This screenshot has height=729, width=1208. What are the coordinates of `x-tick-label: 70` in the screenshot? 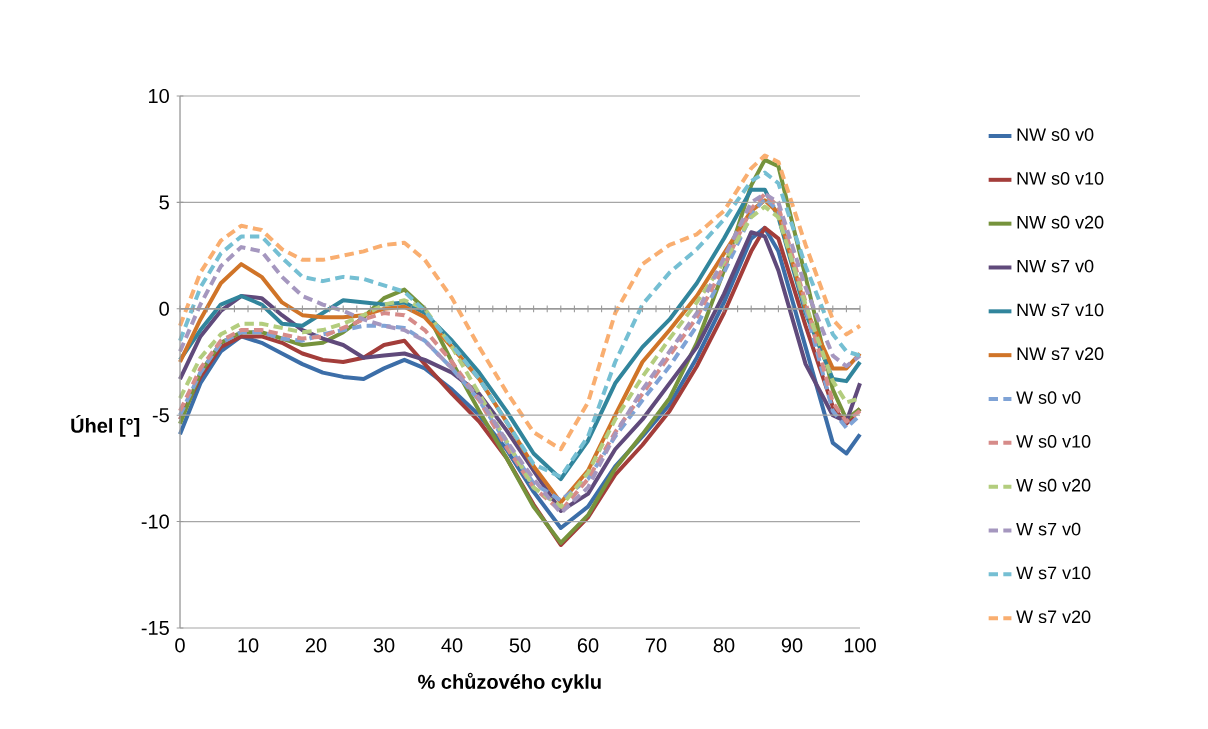 It's located at (656, 645).